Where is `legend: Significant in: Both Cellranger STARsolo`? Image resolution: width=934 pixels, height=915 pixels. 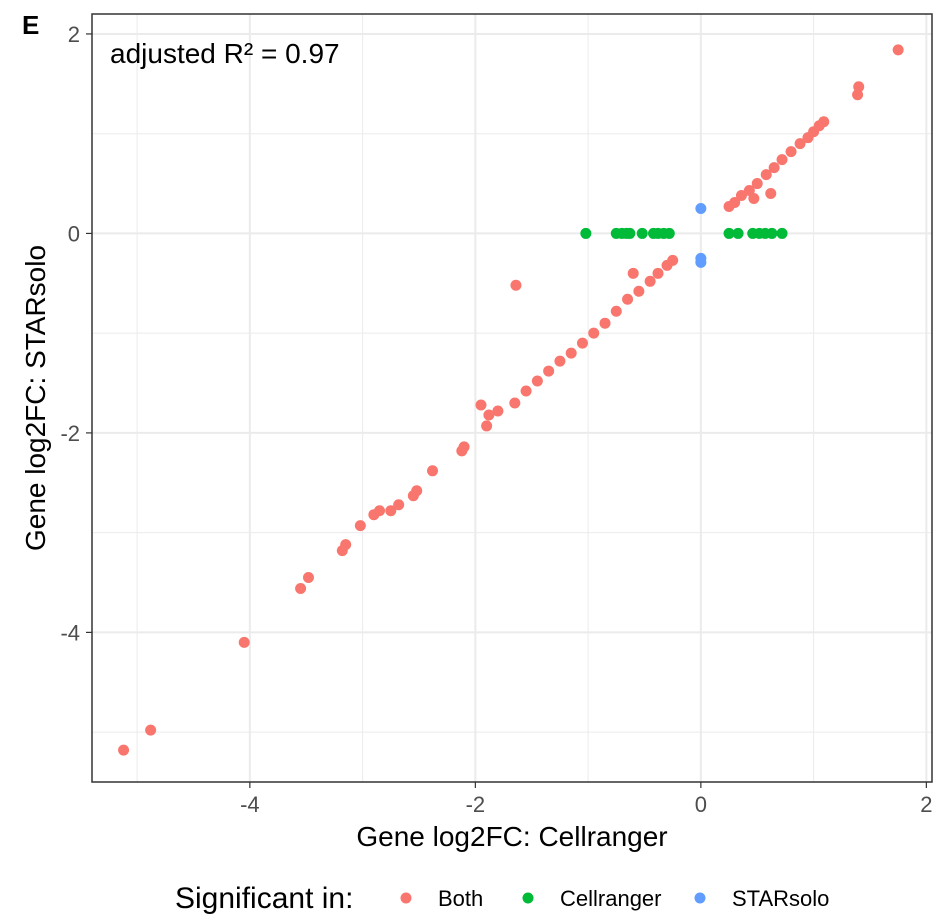
legend: Significant in: Both Cellranger STARsolo is located at coordinates (502, 898).